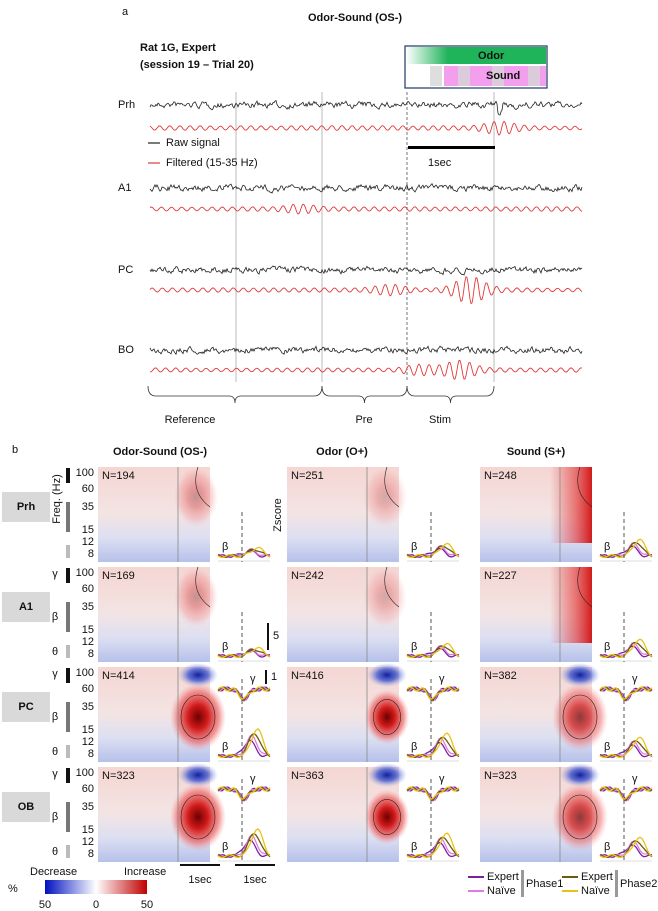 The image size is (658, 911). I want to click on channel-label: PC, so click(125, 270).